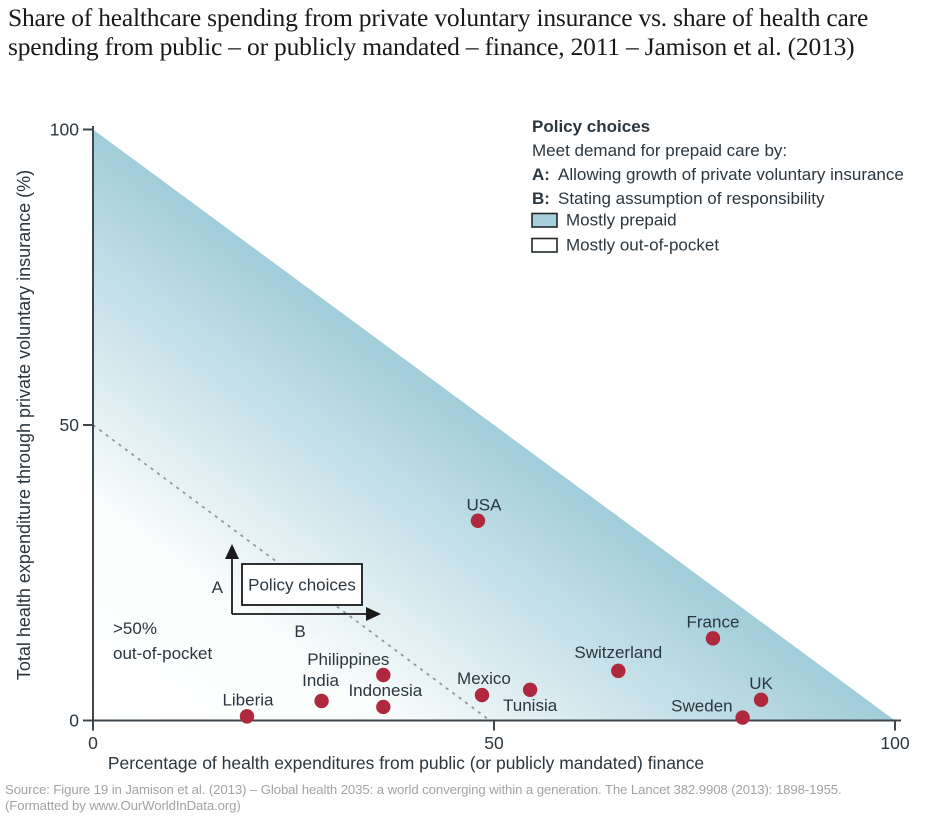 Image resolution: width=928 pixels, height=822 pixels. What do you see at coordinates (247, 716) in the screenshot?
I see `data-point-liberia` at bounding box center [247, 716].